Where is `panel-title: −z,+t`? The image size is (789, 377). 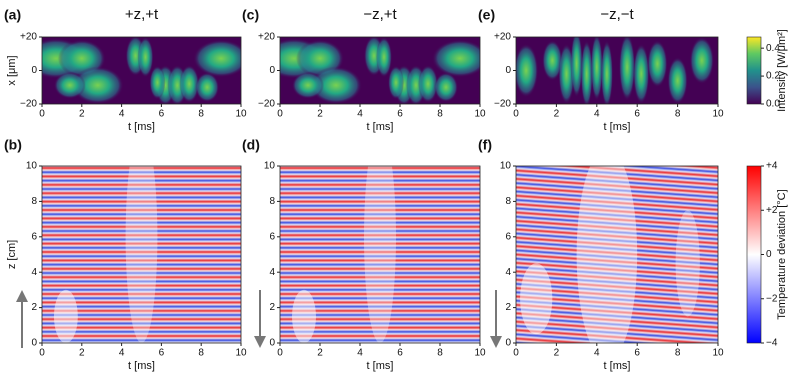
panel-title: −z,+t is located at coordinates (380, 14).